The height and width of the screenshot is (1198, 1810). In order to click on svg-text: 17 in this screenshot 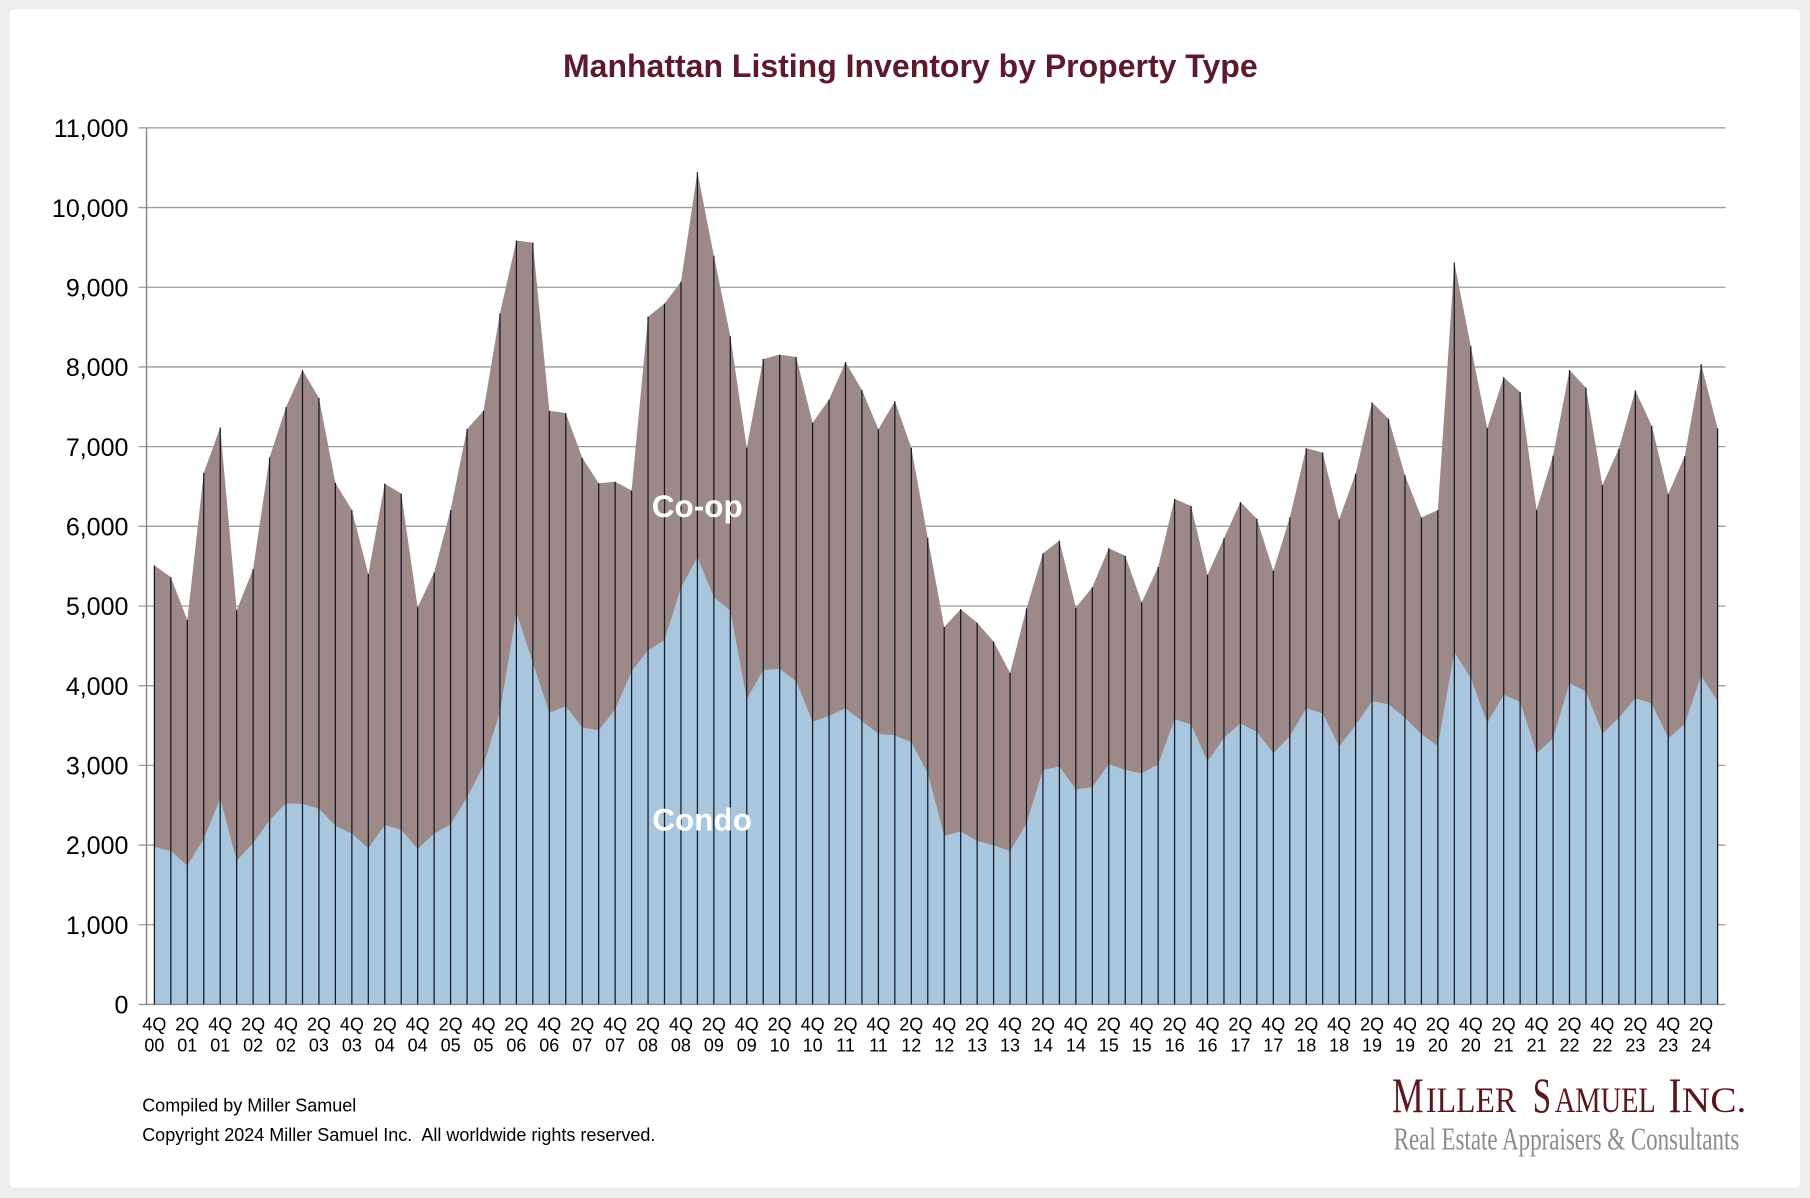, I will do `click(1240, 1045)`.